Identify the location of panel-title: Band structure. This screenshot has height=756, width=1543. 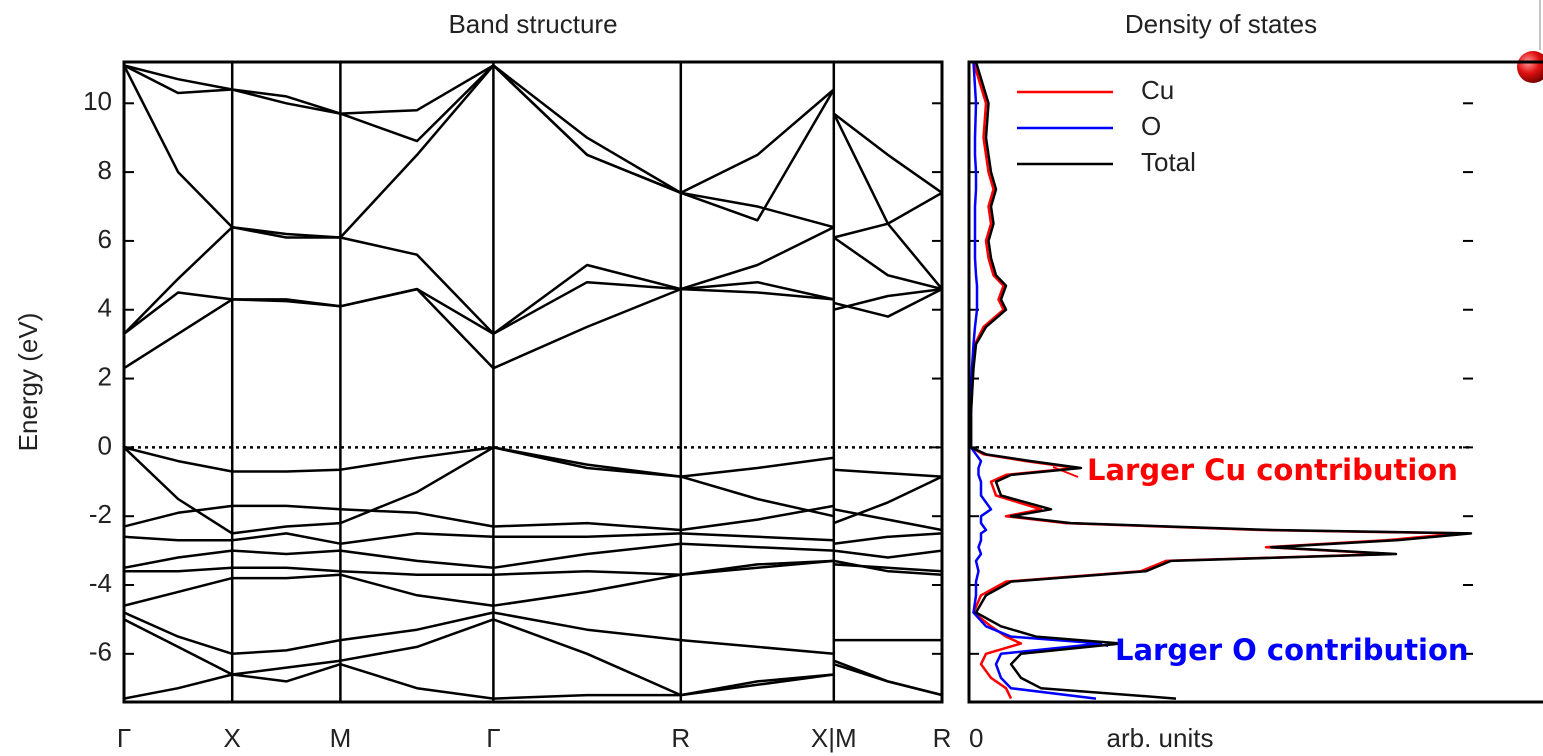
(532, 24).